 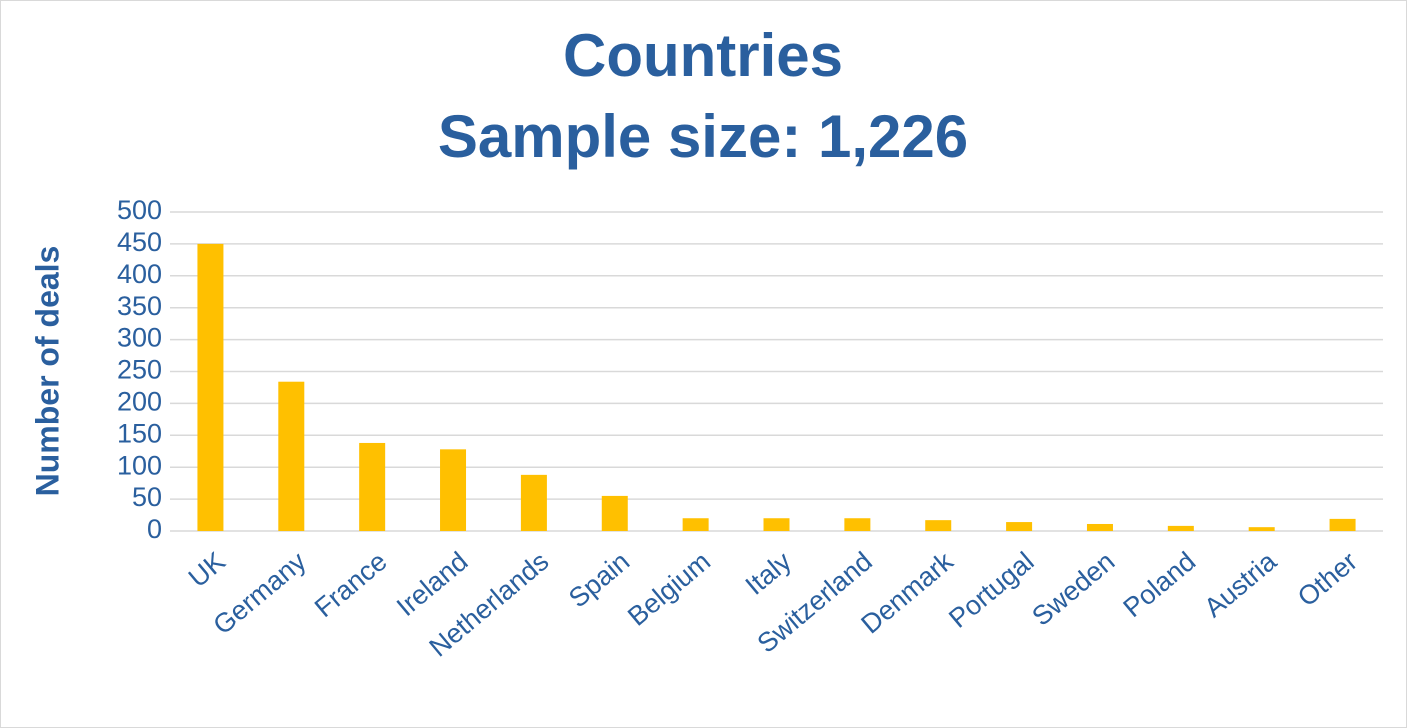 What do you see at coordinates (147, 497) in the screenshot?
I see `y-tick-label: 50` at bounding box center [147, 497].